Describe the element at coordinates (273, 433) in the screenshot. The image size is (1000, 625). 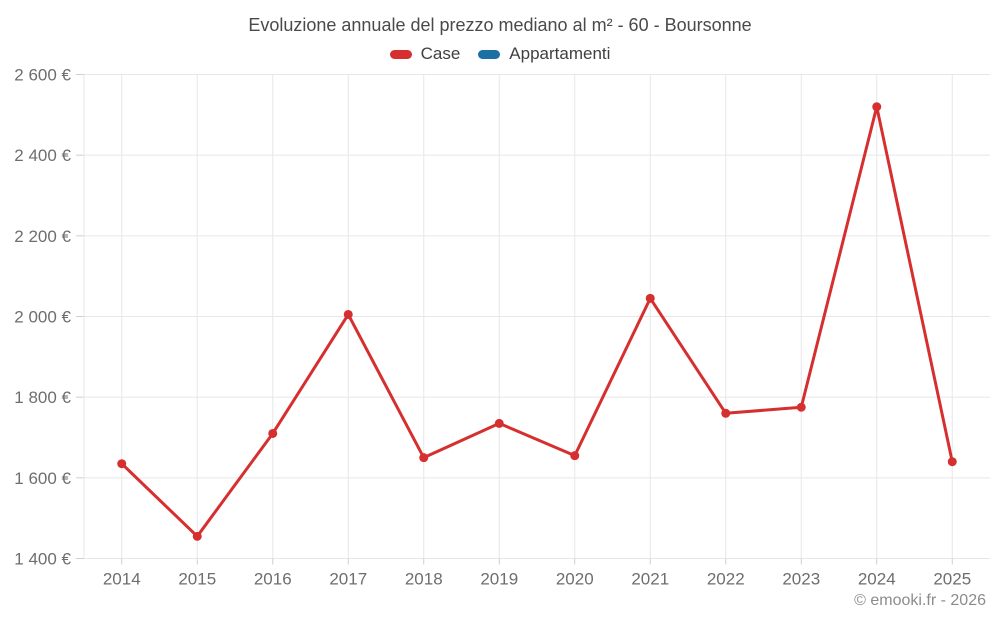
I see `data-point-case-2016` at that location.